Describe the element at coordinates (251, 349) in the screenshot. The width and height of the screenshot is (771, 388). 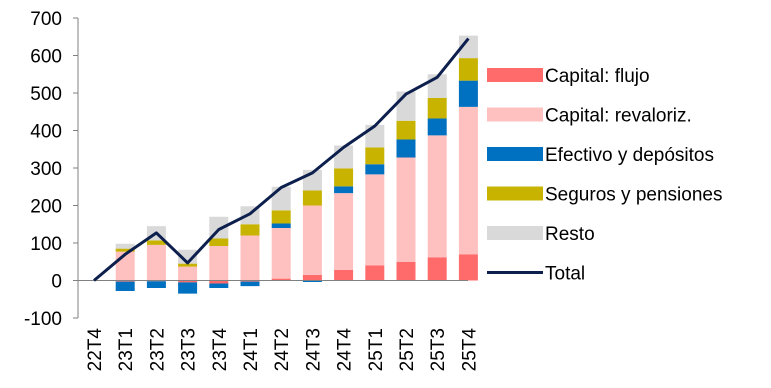
I see `x-tick-label: 24T1` at that location.